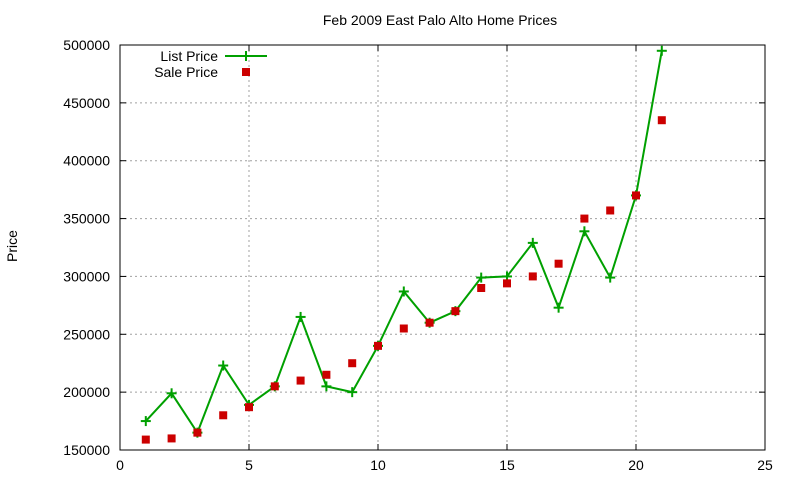 Image resolution: width=800 pixels, height=480 pixels. Describe the element at coordinates (636, 465) in the screenshot. I see `x-tick-label: 20` at that location.